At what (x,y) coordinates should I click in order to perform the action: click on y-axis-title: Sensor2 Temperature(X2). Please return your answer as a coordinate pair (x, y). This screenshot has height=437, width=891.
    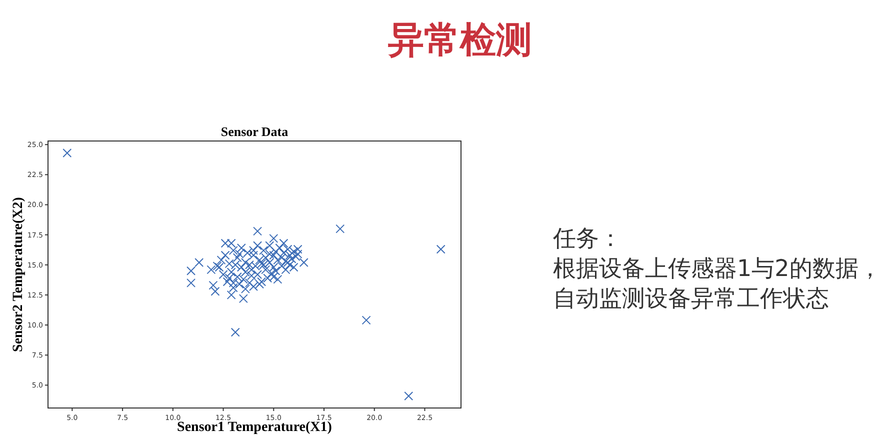
    Looking at the image, I should click on (18, 274).